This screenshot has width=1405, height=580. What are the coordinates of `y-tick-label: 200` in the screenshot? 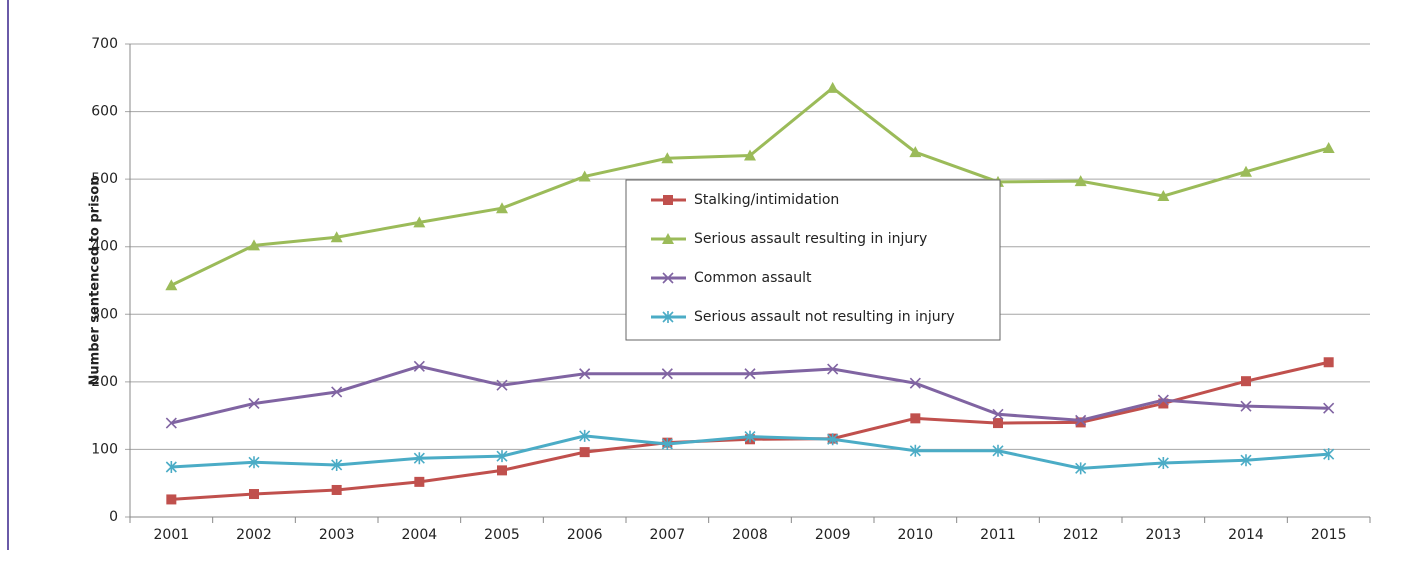 It's located at (104, 382).